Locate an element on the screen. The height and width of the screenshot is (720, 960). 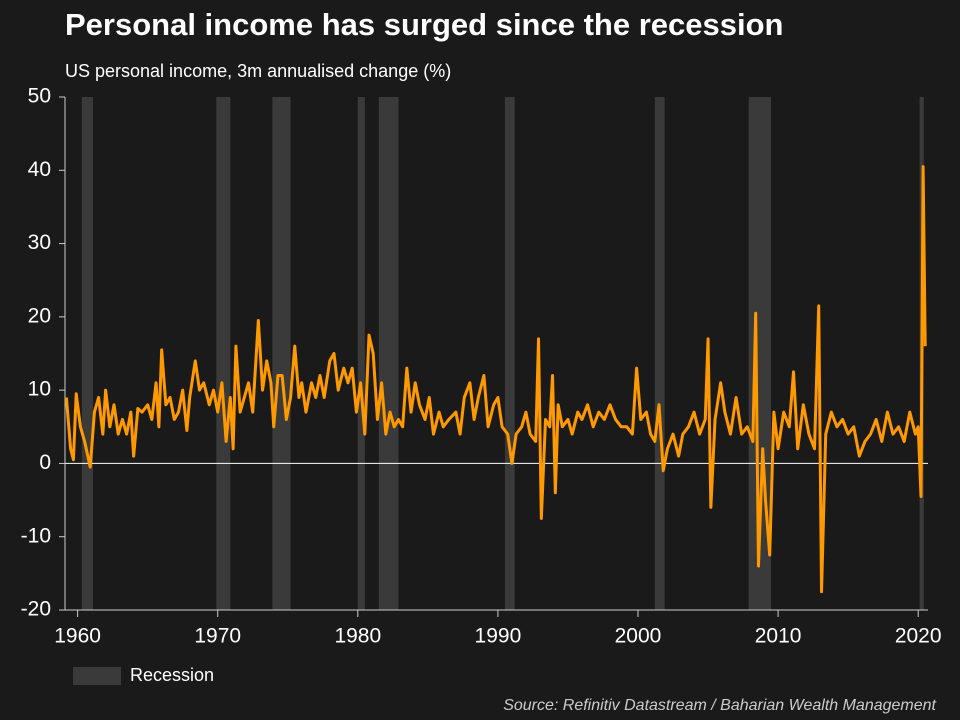
x-tick-label: 1970 is located at coordinates (217, 636).